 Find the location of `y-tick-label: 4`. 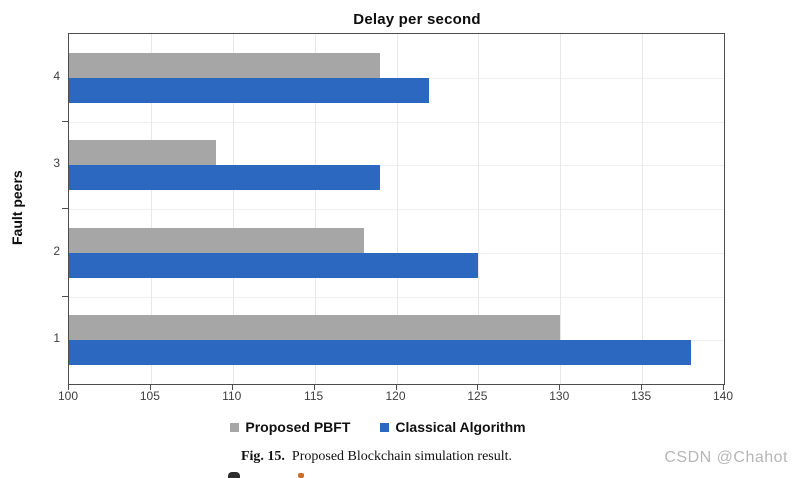

y-tick-label: 4 is located at coordinates (56, 75).